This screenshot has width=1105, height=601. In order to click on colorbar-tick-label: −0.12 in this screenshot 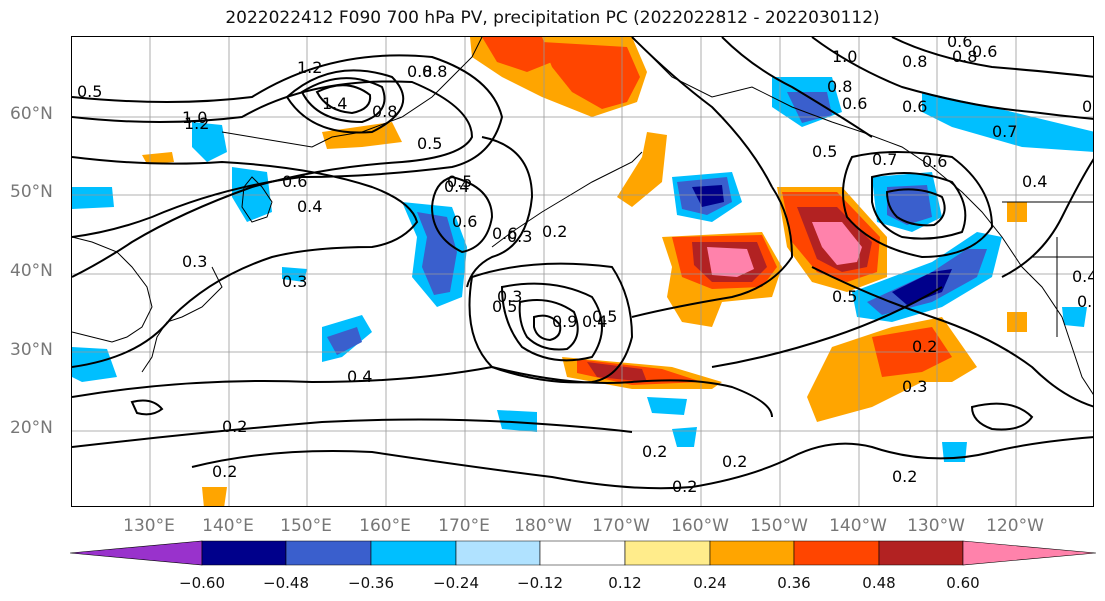, I will do `click(540, 583)`.